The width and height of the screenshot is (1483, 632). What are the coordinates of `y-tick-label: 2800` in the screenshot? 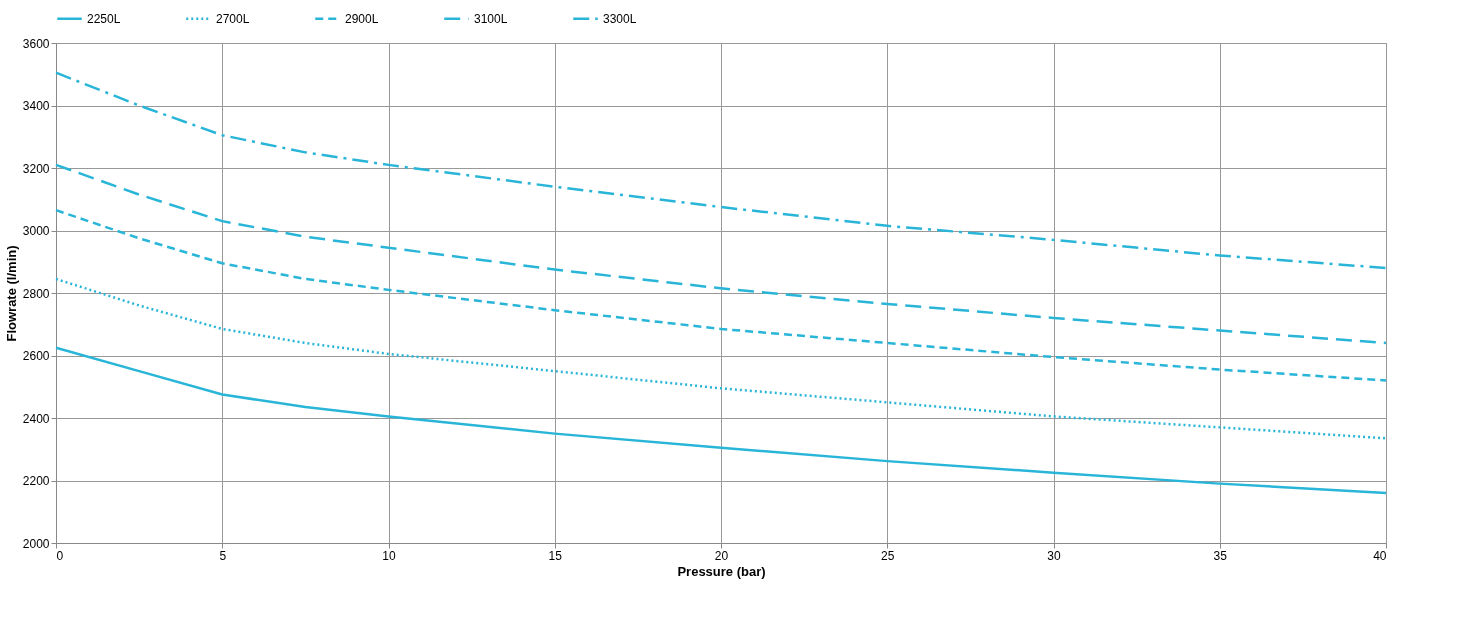 It's located at (36, 293).